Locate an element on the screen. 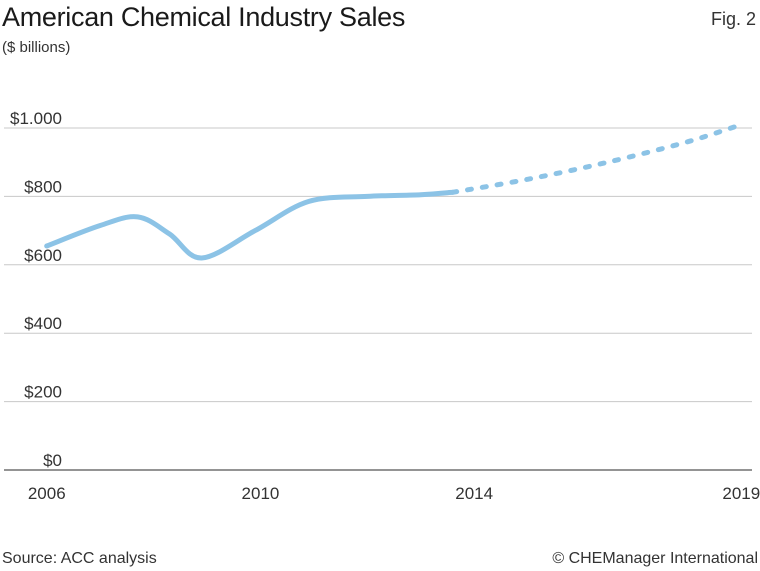 This screenshot has height=571, width=760. credit-note: © CHEManager International is located at coordinates (655, 558).